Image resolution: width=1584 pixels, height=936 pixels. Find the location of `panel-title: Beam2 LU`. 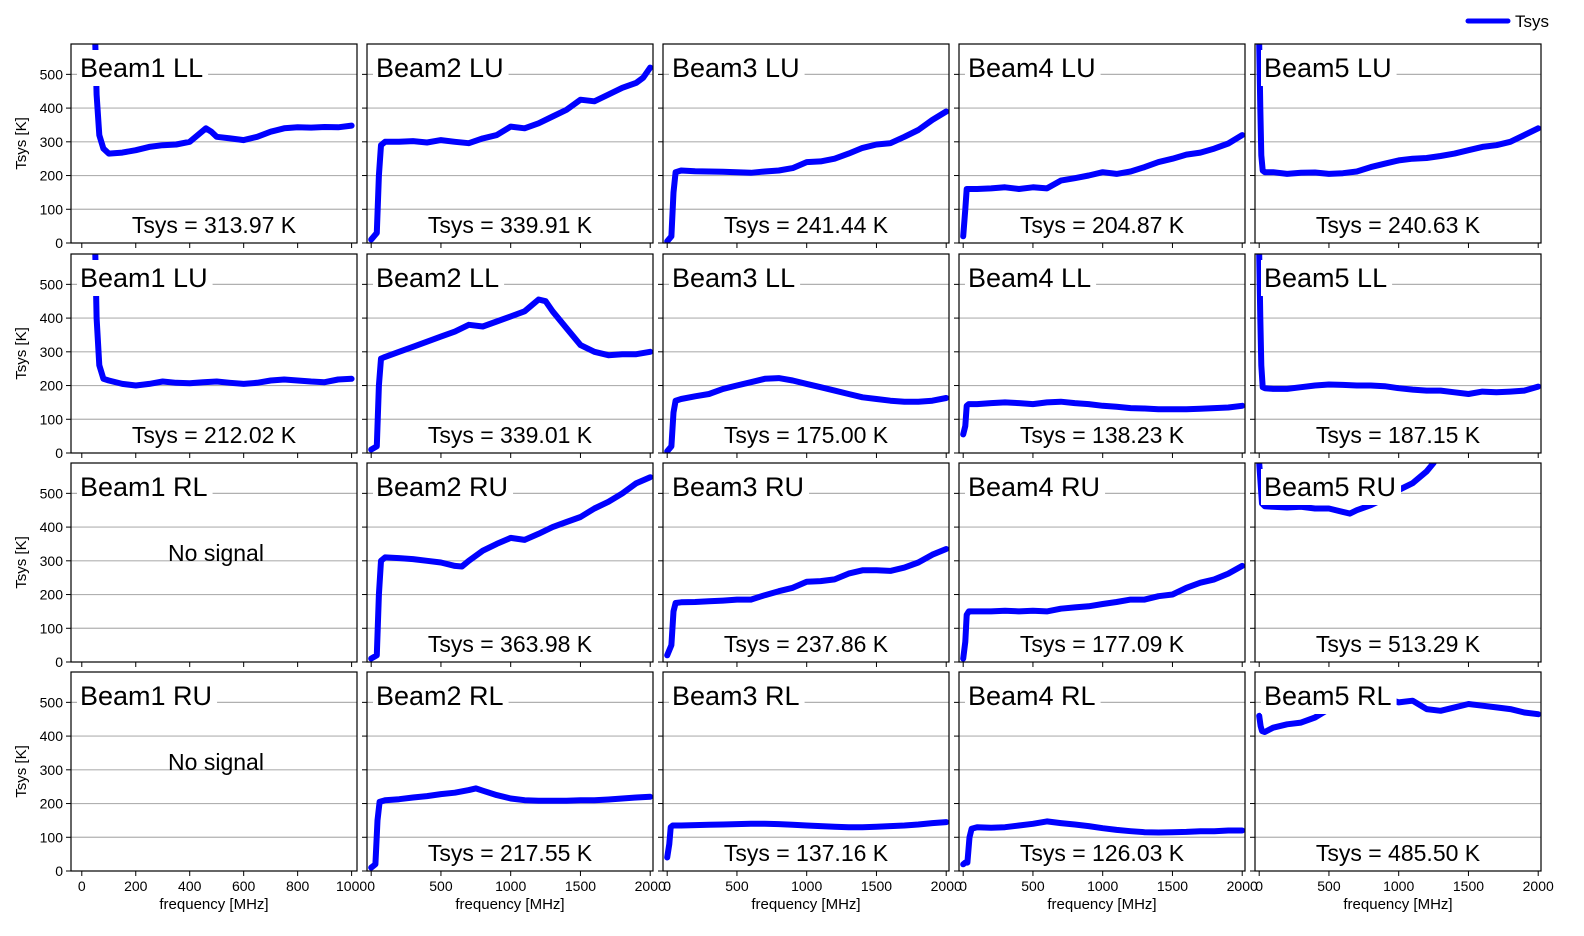

panel-title: Beam2 LU is located at coordinates (440, 68).